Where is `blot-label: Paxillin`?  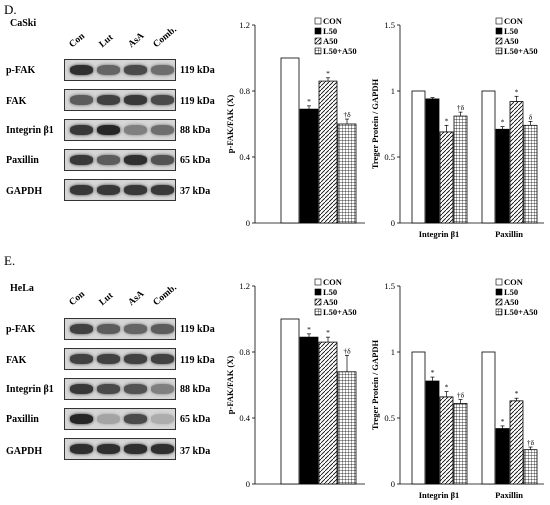
blot-label: Paxillin is located at coordinates (22, 419).